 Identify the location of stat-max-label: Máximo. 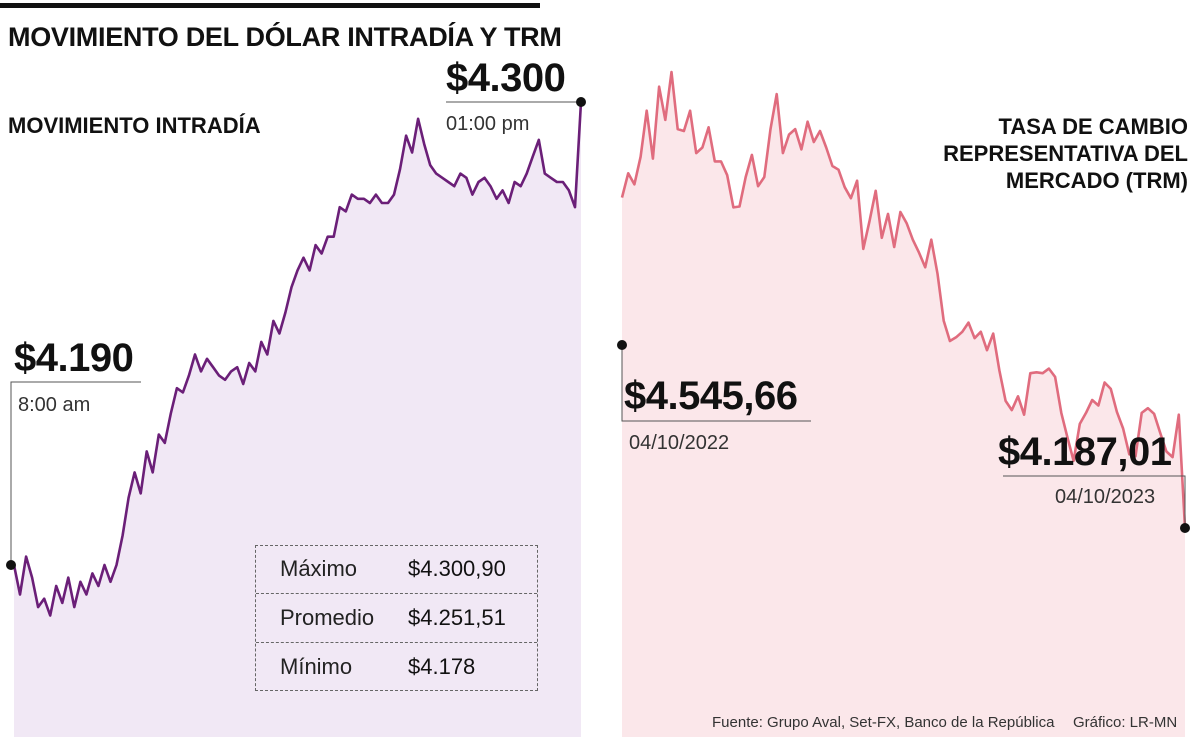
(319, 568).